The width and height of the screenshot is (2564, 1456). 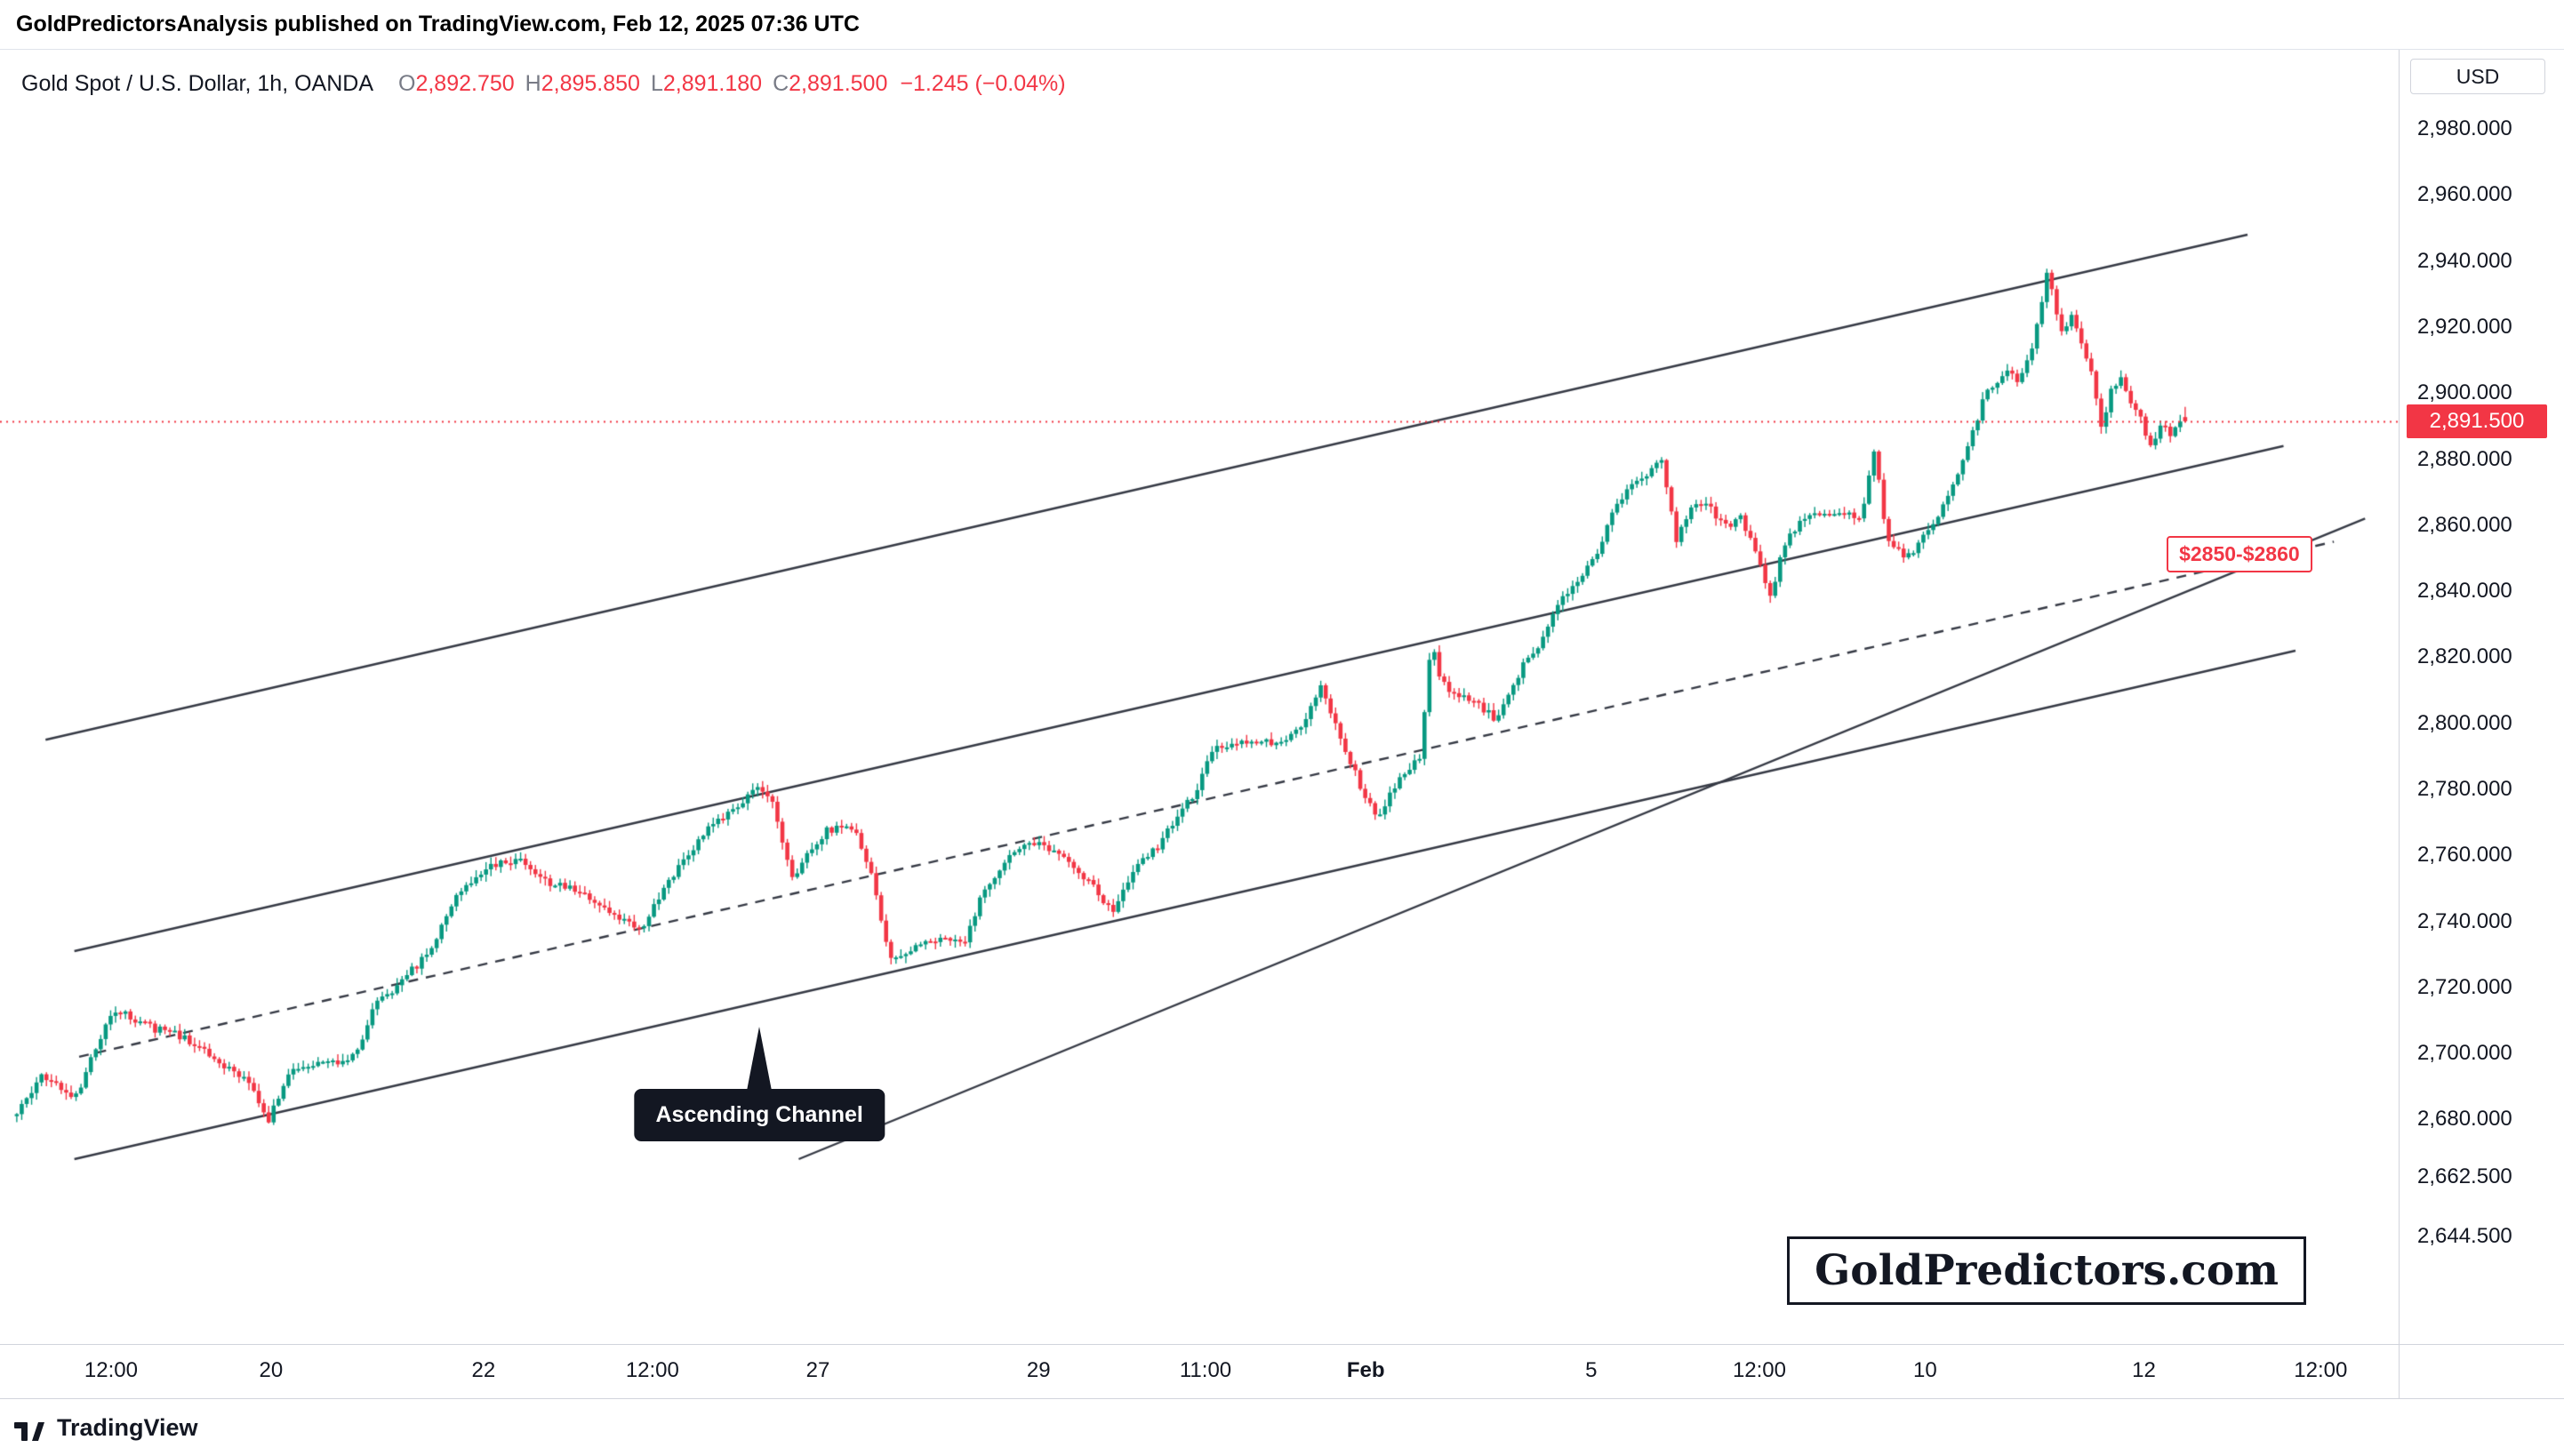 What do you see at coordinates (759, 1115) in the screenshot?
I see `ascending-channel-callout: Ascending Channel` at bounding box center [759, 1115].